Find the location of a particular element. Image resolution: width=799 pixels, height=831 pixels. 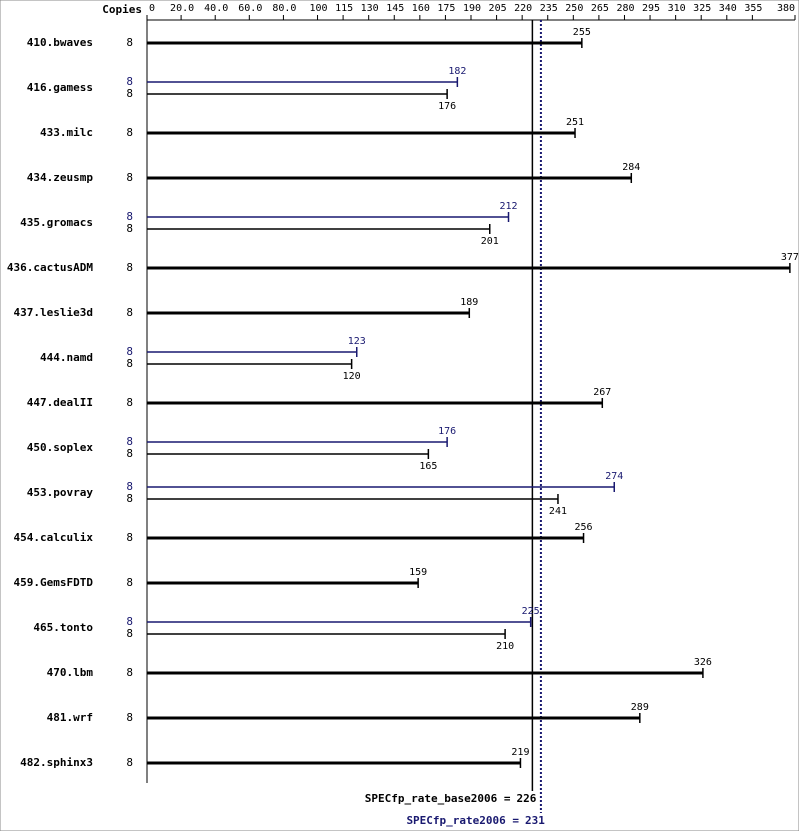

reference-label: SPECfp_rate_base2006 = 226 is located at coordinates (451, 798).